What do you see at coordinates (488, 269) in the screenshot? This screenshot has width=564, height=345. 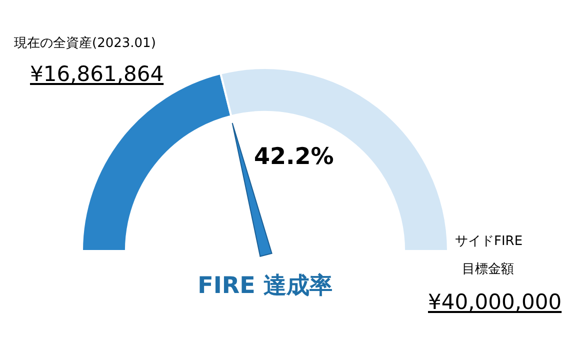 I see `text: 目標金額` at bounding box center [488, 269].